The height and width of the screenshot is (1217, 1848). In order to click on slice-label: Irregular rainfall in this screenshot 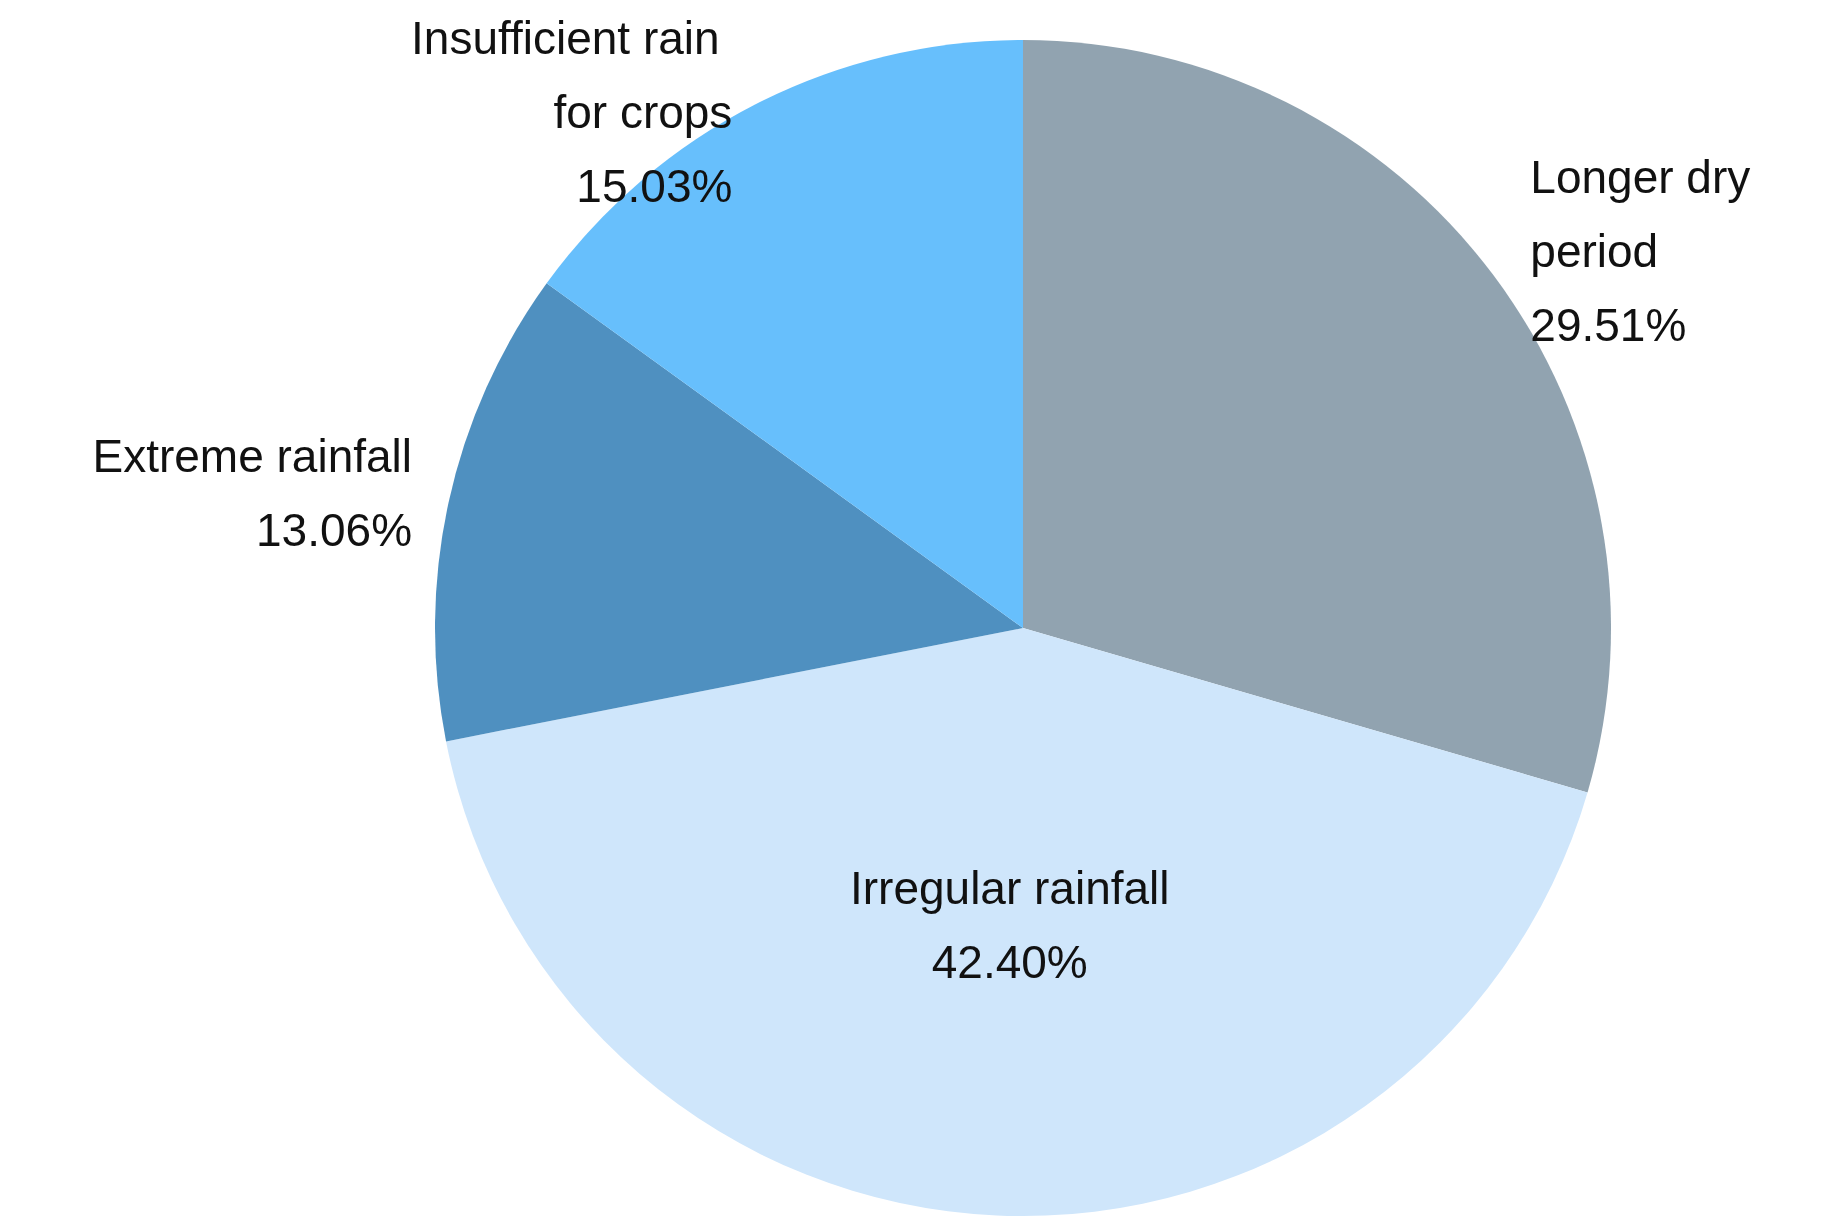, I will do `click(1009, 887)`.